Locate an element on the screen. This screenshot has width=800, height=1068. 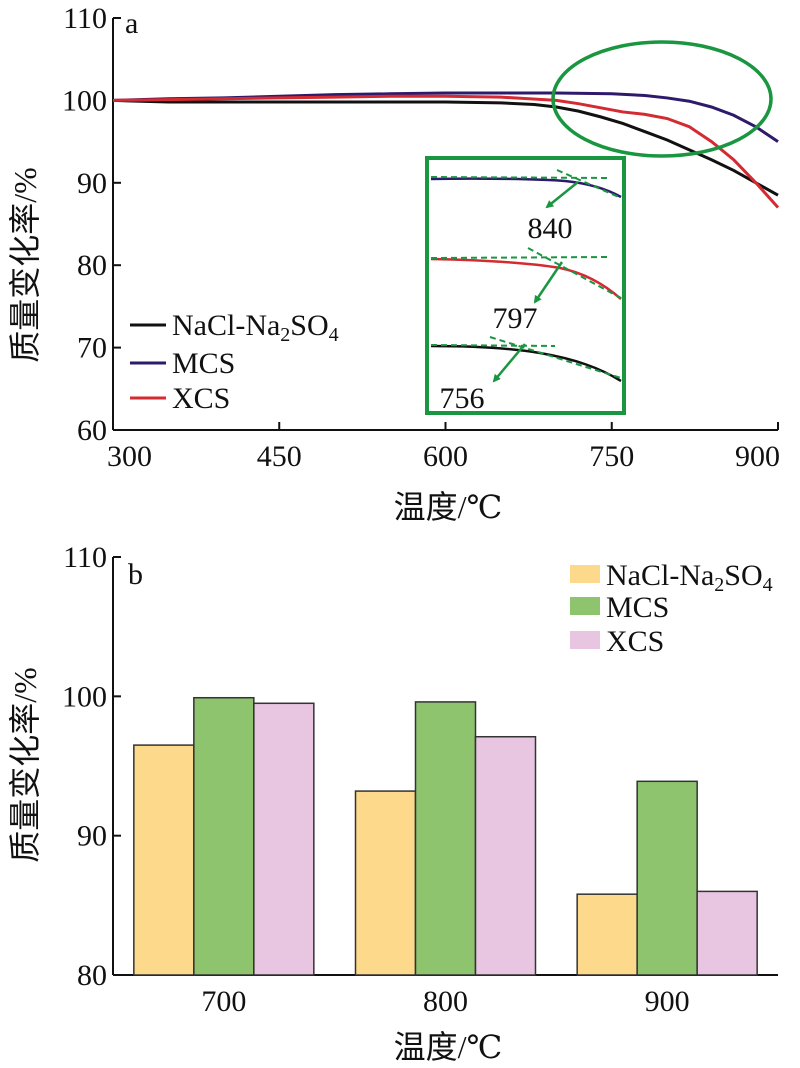
panel-b-legend-label: XCS is located at coordinates (635, 641).